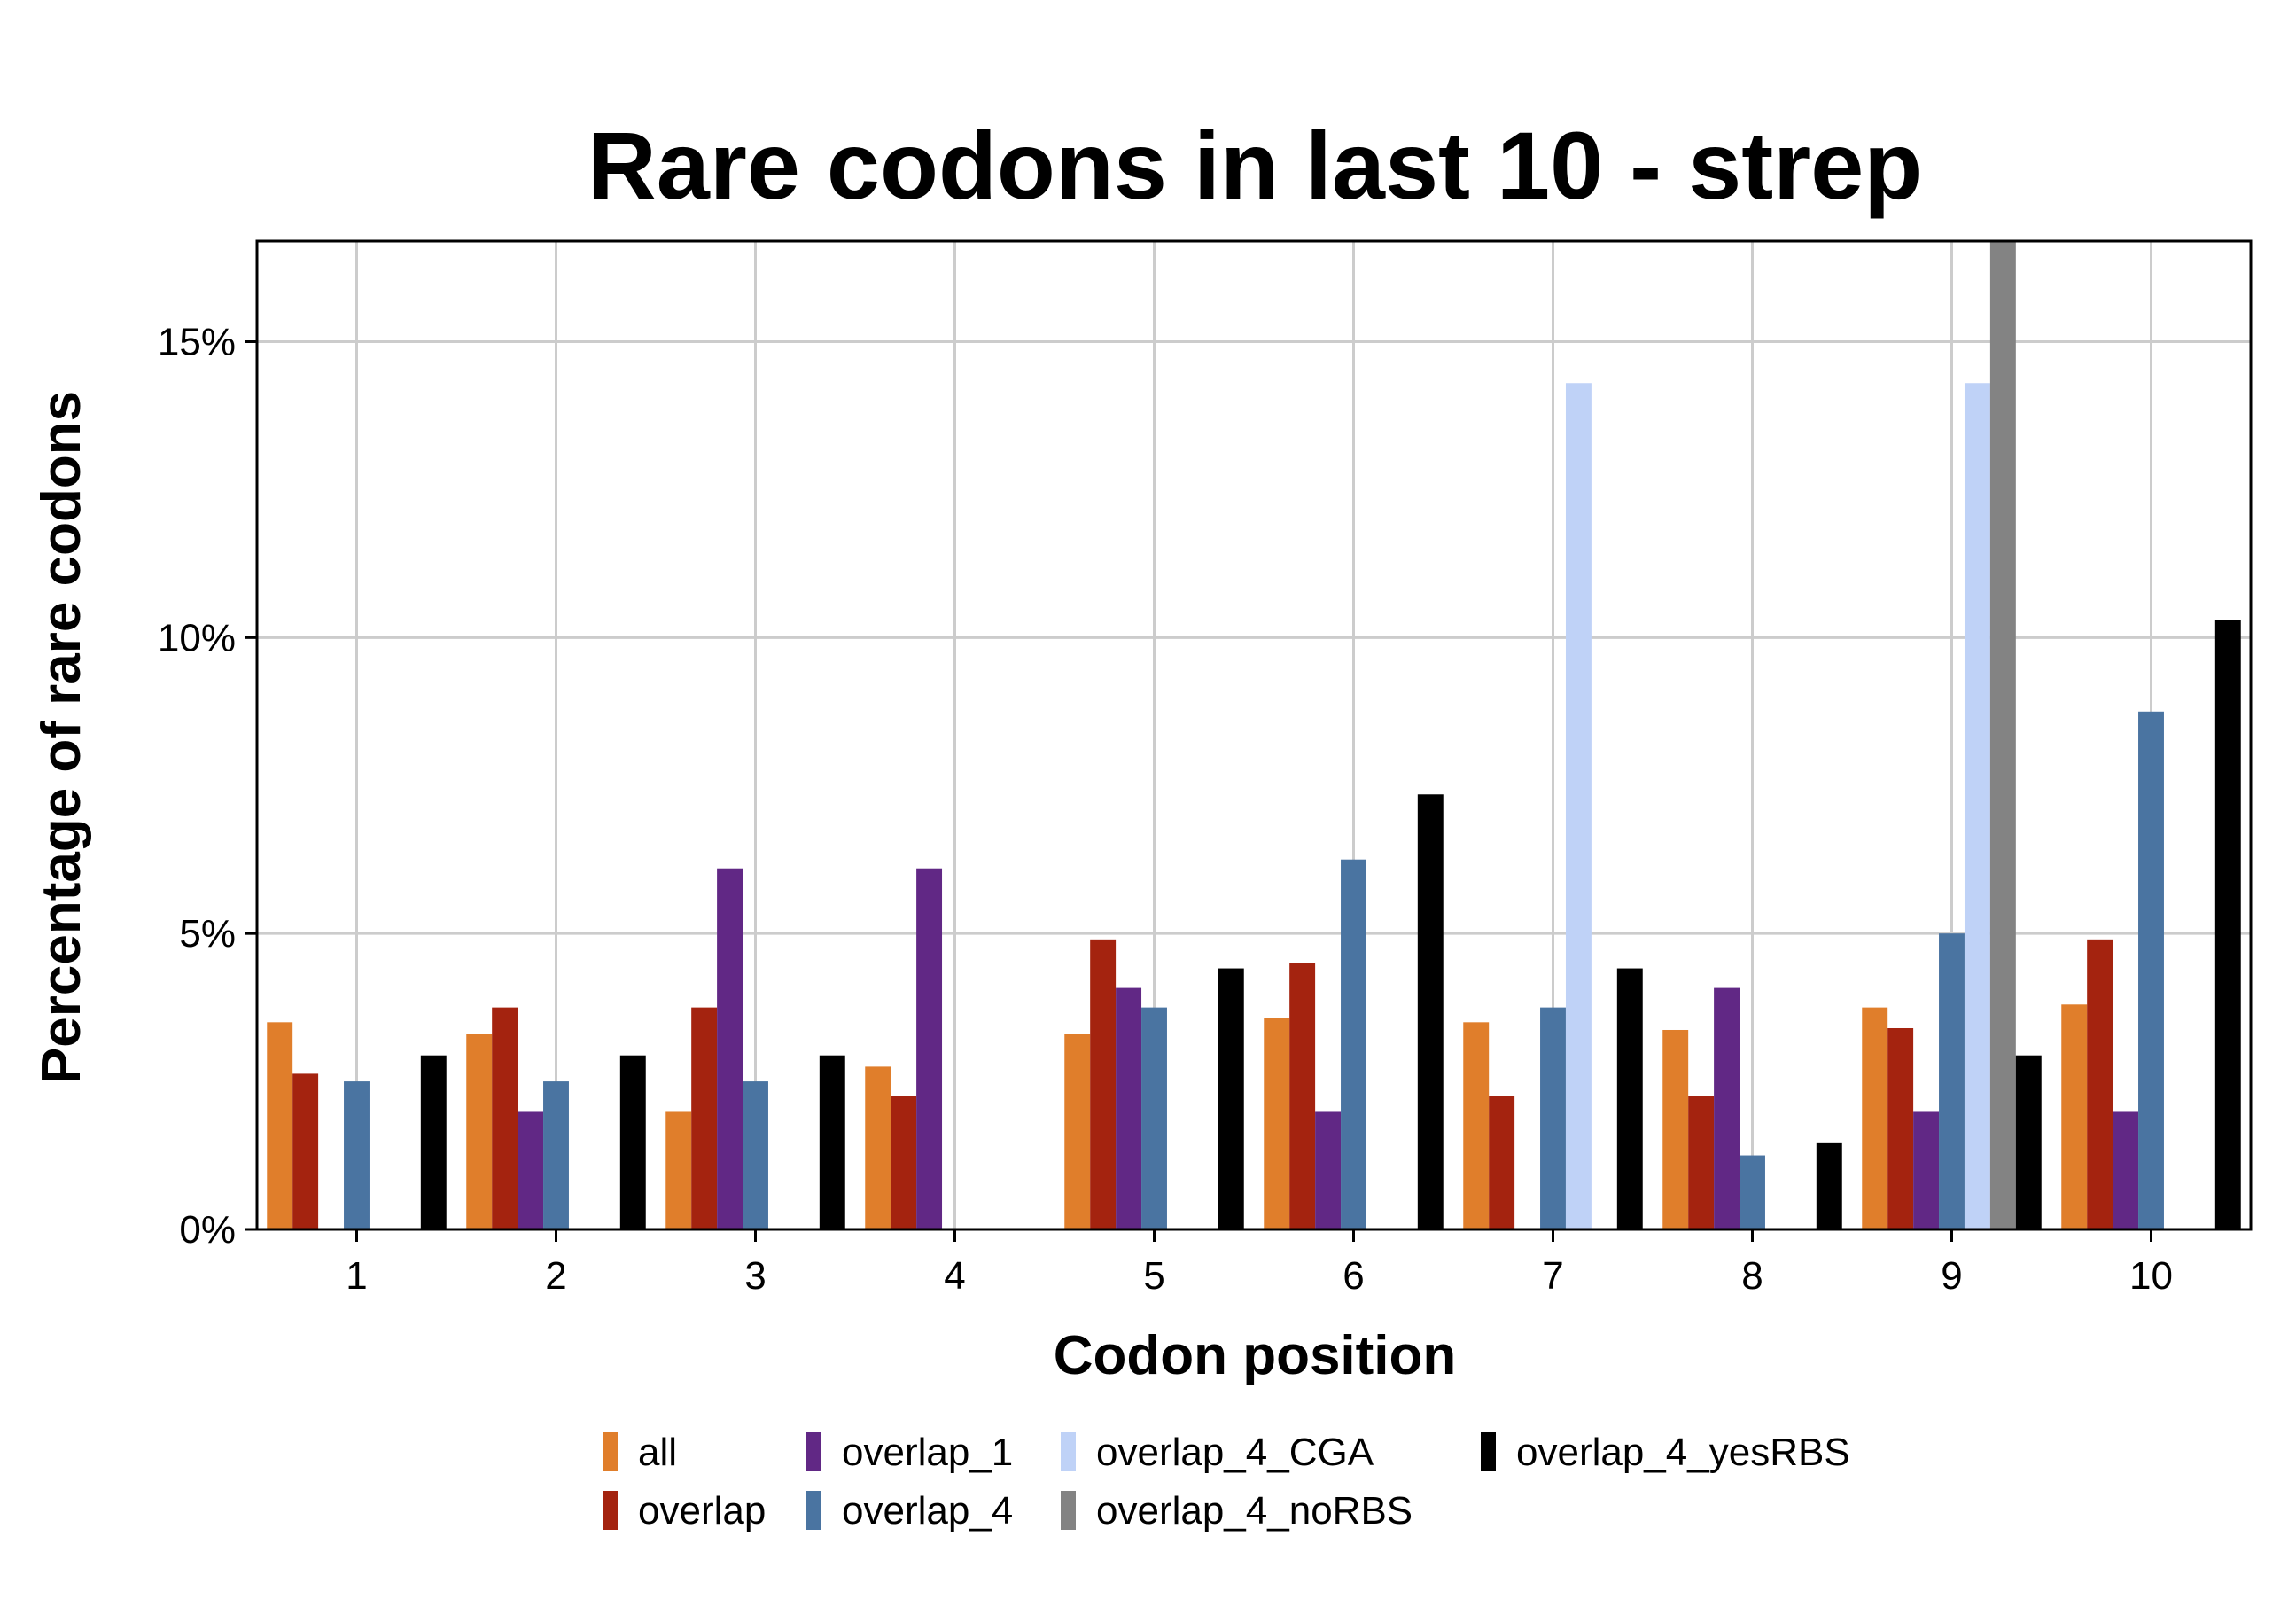 The height and width of the screenshot is (1599, 2296). I want to click on legend-item-overlap_4_CGA: overlap_4_CGA, so click(1217, 1452).